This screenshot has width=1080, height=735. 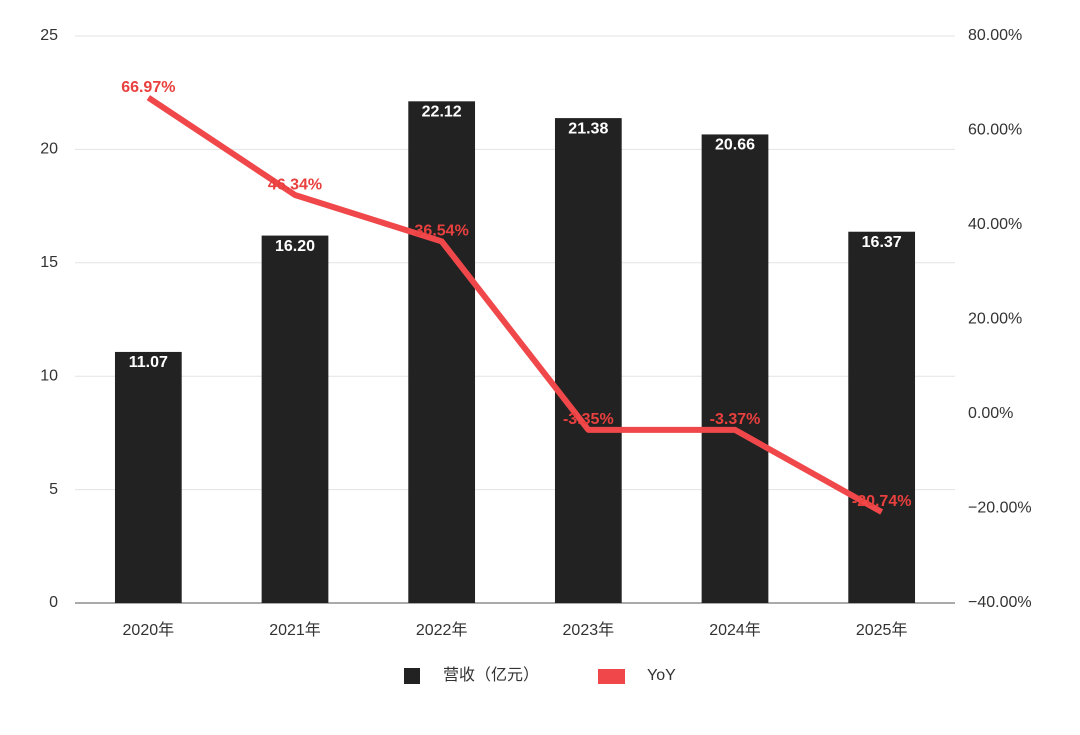 I want to click on y-tick-label: 25, so click(x=49, y=35).